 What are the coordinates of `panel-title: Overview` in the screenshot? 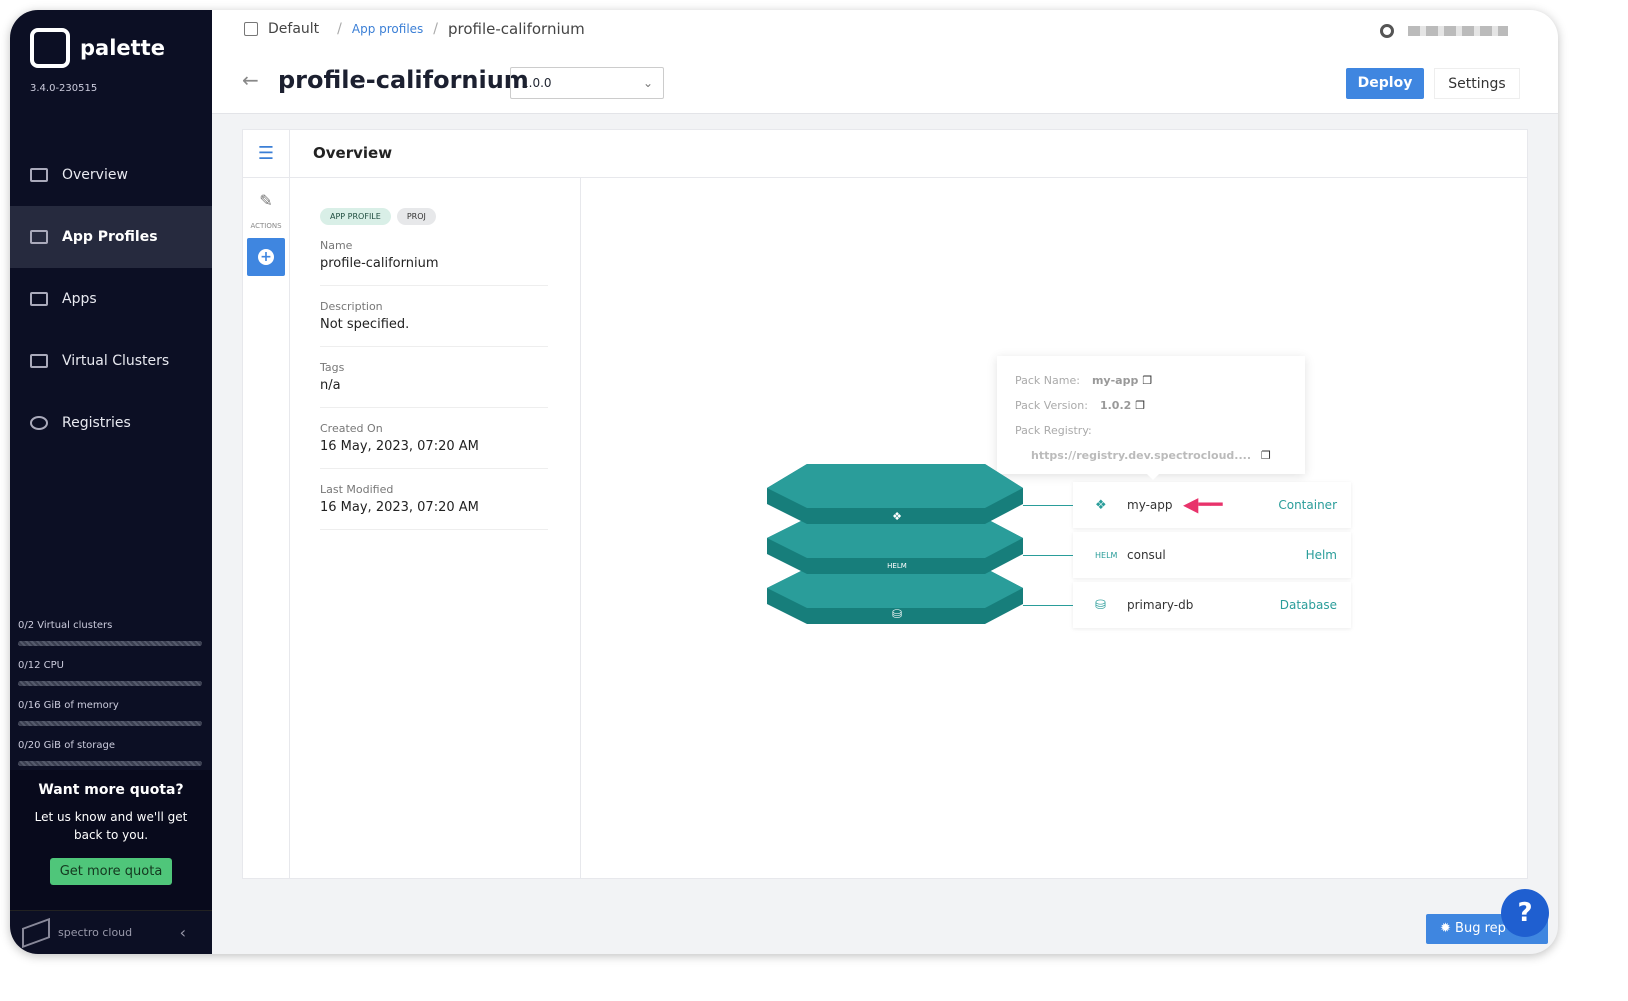 It's located at (908, 154).